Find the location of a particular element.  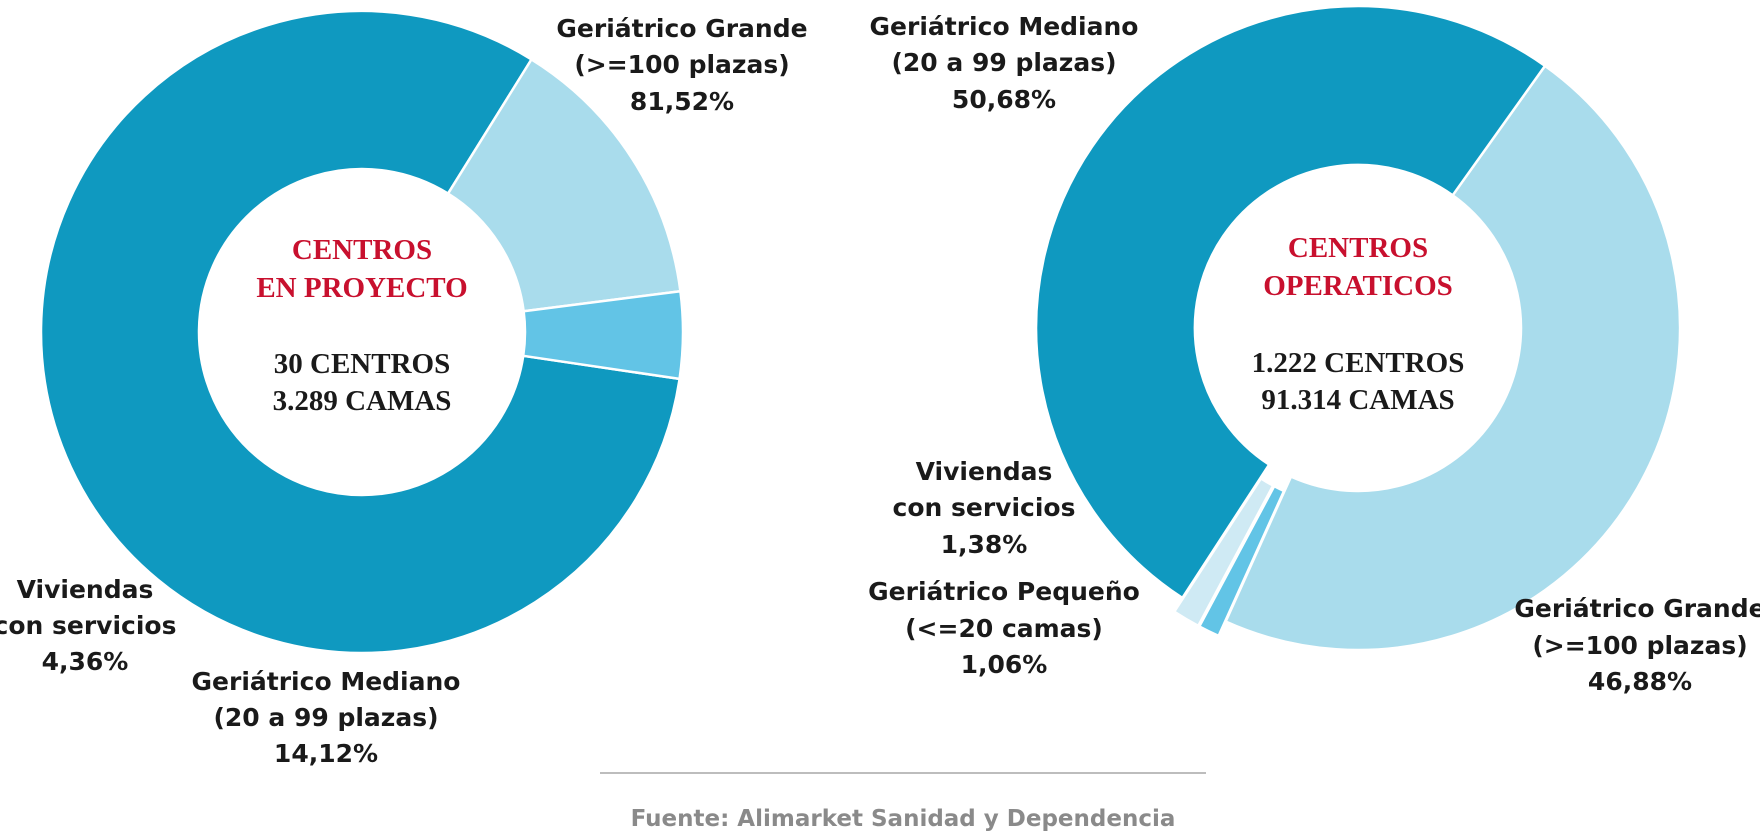

slice-value-label: 50,68% is located at coordinates (1004, 99).